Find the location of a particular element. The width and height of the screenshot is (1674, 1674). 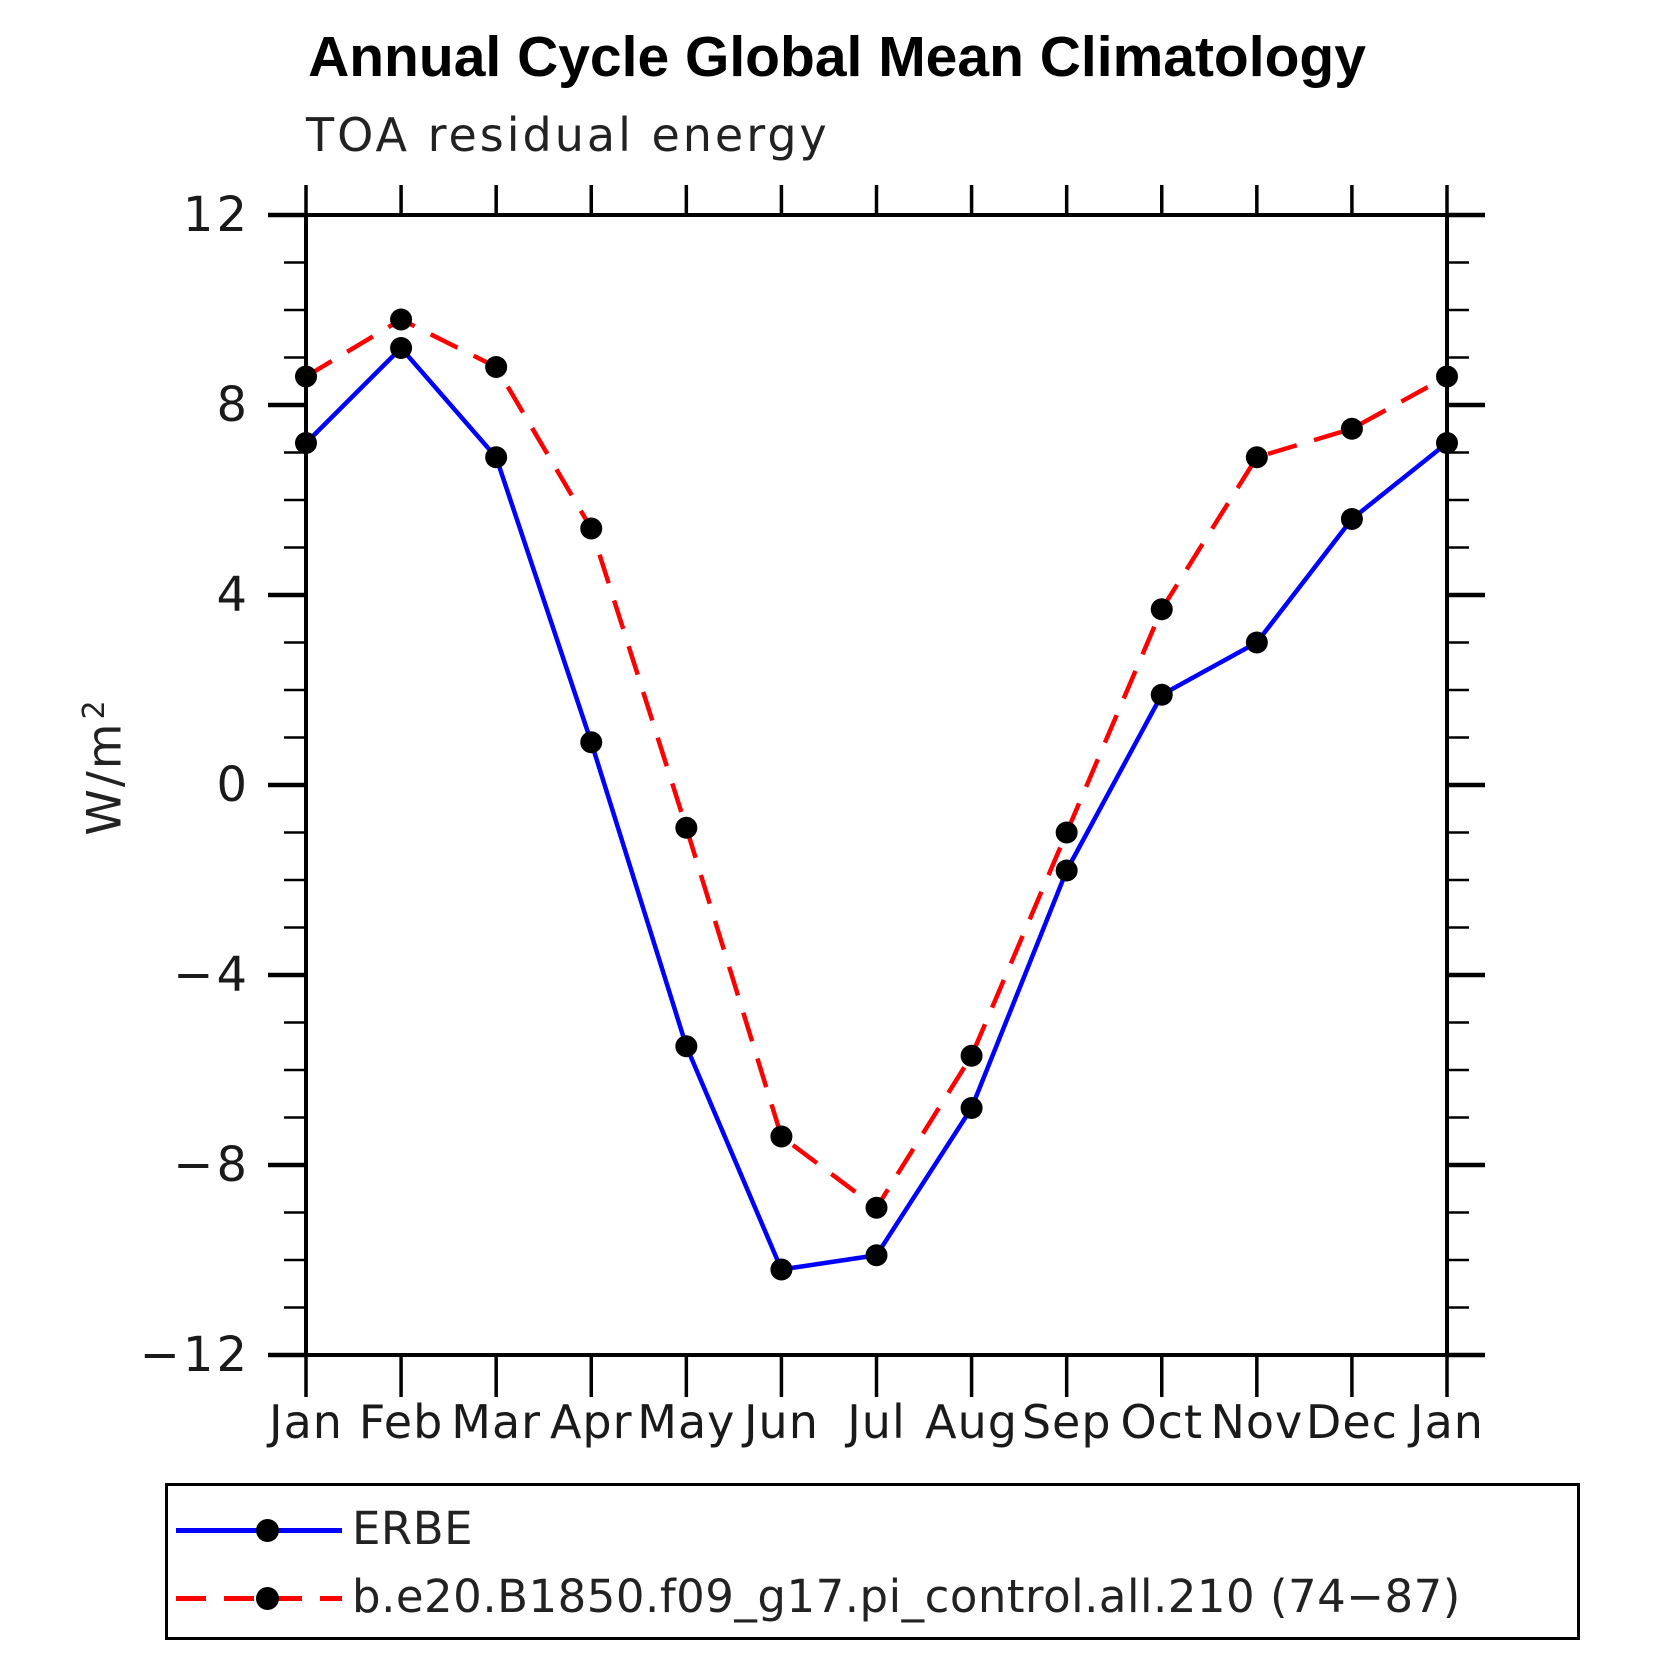

data-point-model-nov is located at coordinates (1256, 457).